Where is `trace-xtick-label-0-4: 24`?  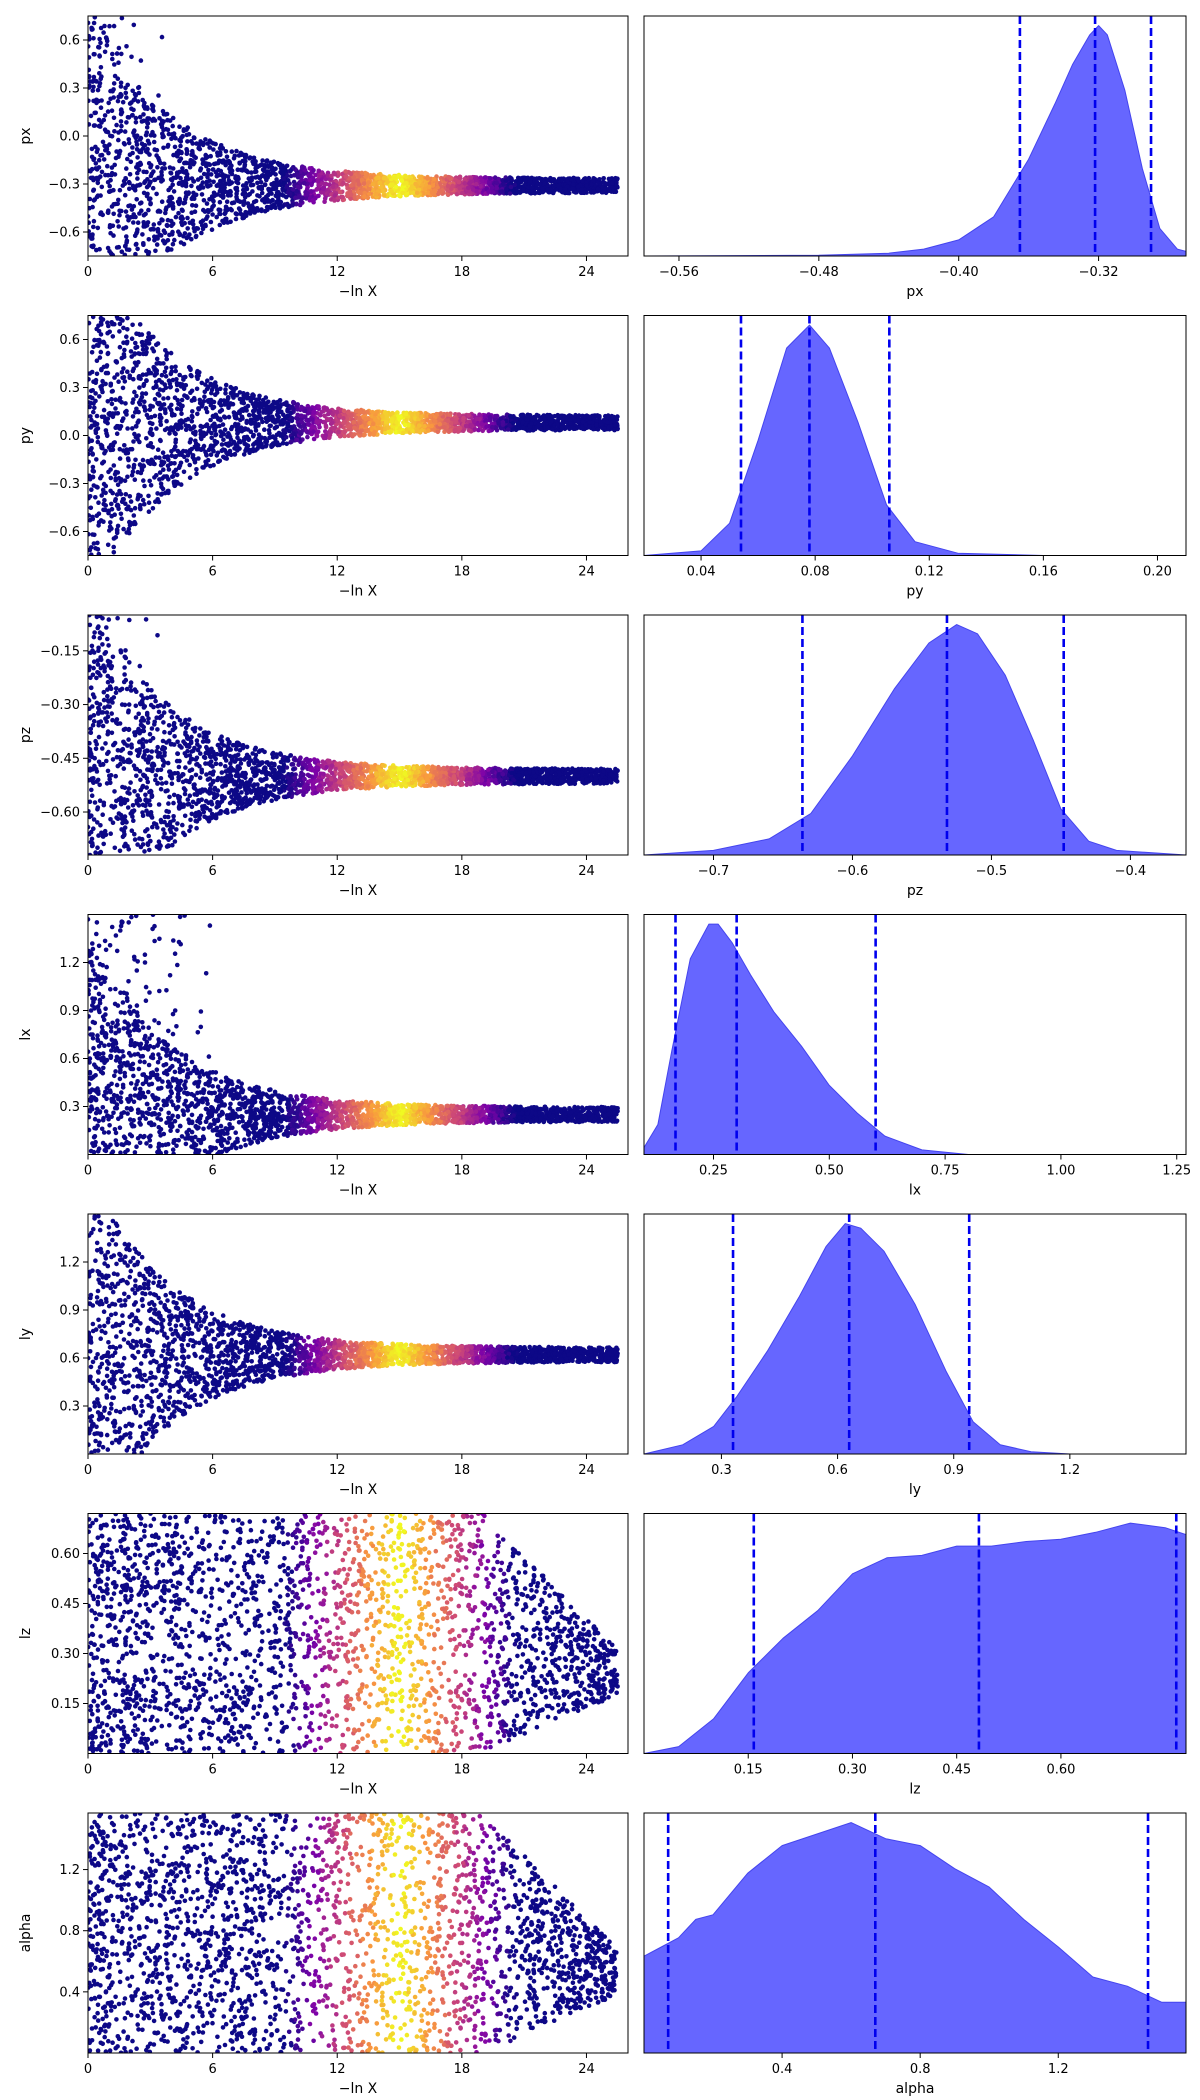
trace-xtick-label-0-4: 24 is located at coordinates (586, 272).